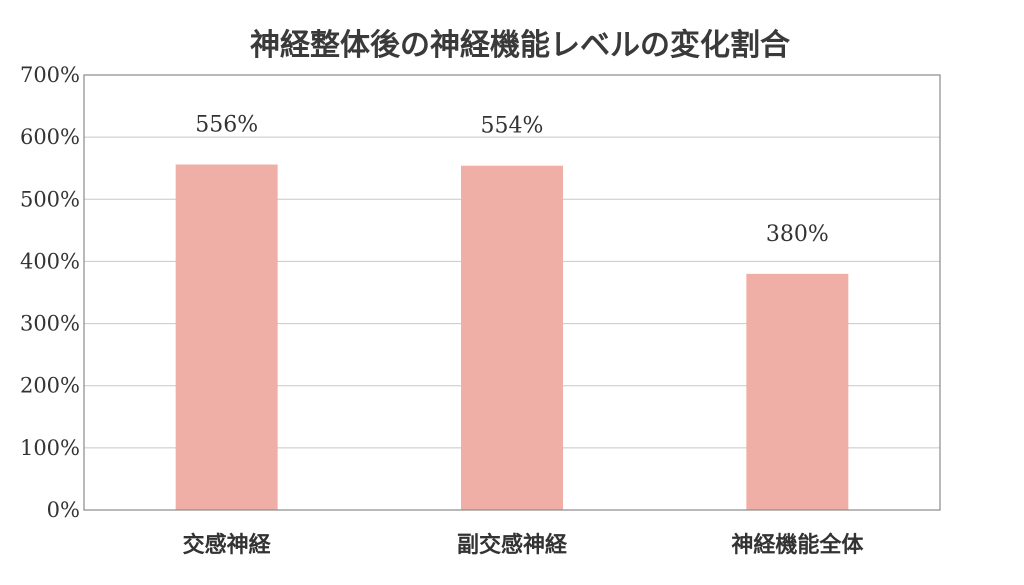 This screenshot has width=1024, height=585. What do you see at coordinates (50, 75) in the screenshot?
I see `y-tick-label: 700%` at bounding box center [50, 75].